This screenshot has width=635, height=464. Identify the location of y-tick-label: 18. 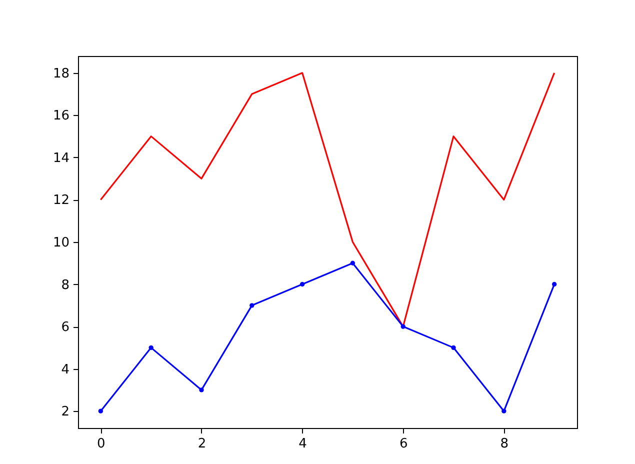
(61, 74).